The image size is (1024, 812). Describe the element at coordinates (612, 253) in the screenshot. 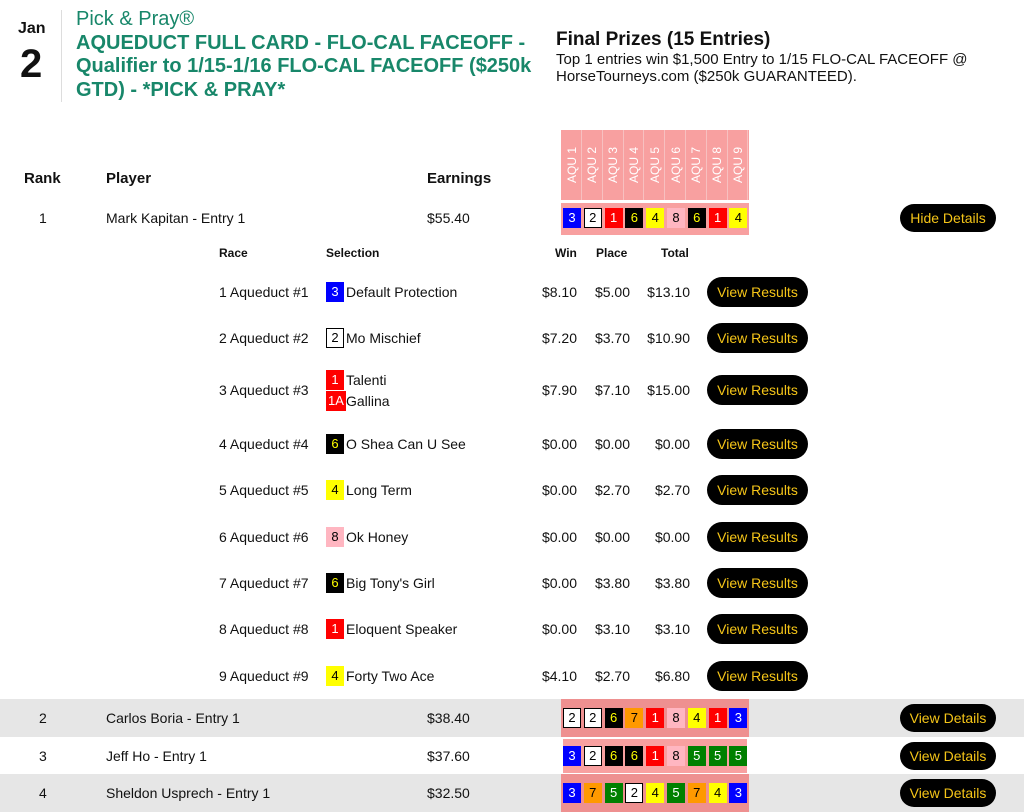

I see `detail-header-place: Place` at that location.